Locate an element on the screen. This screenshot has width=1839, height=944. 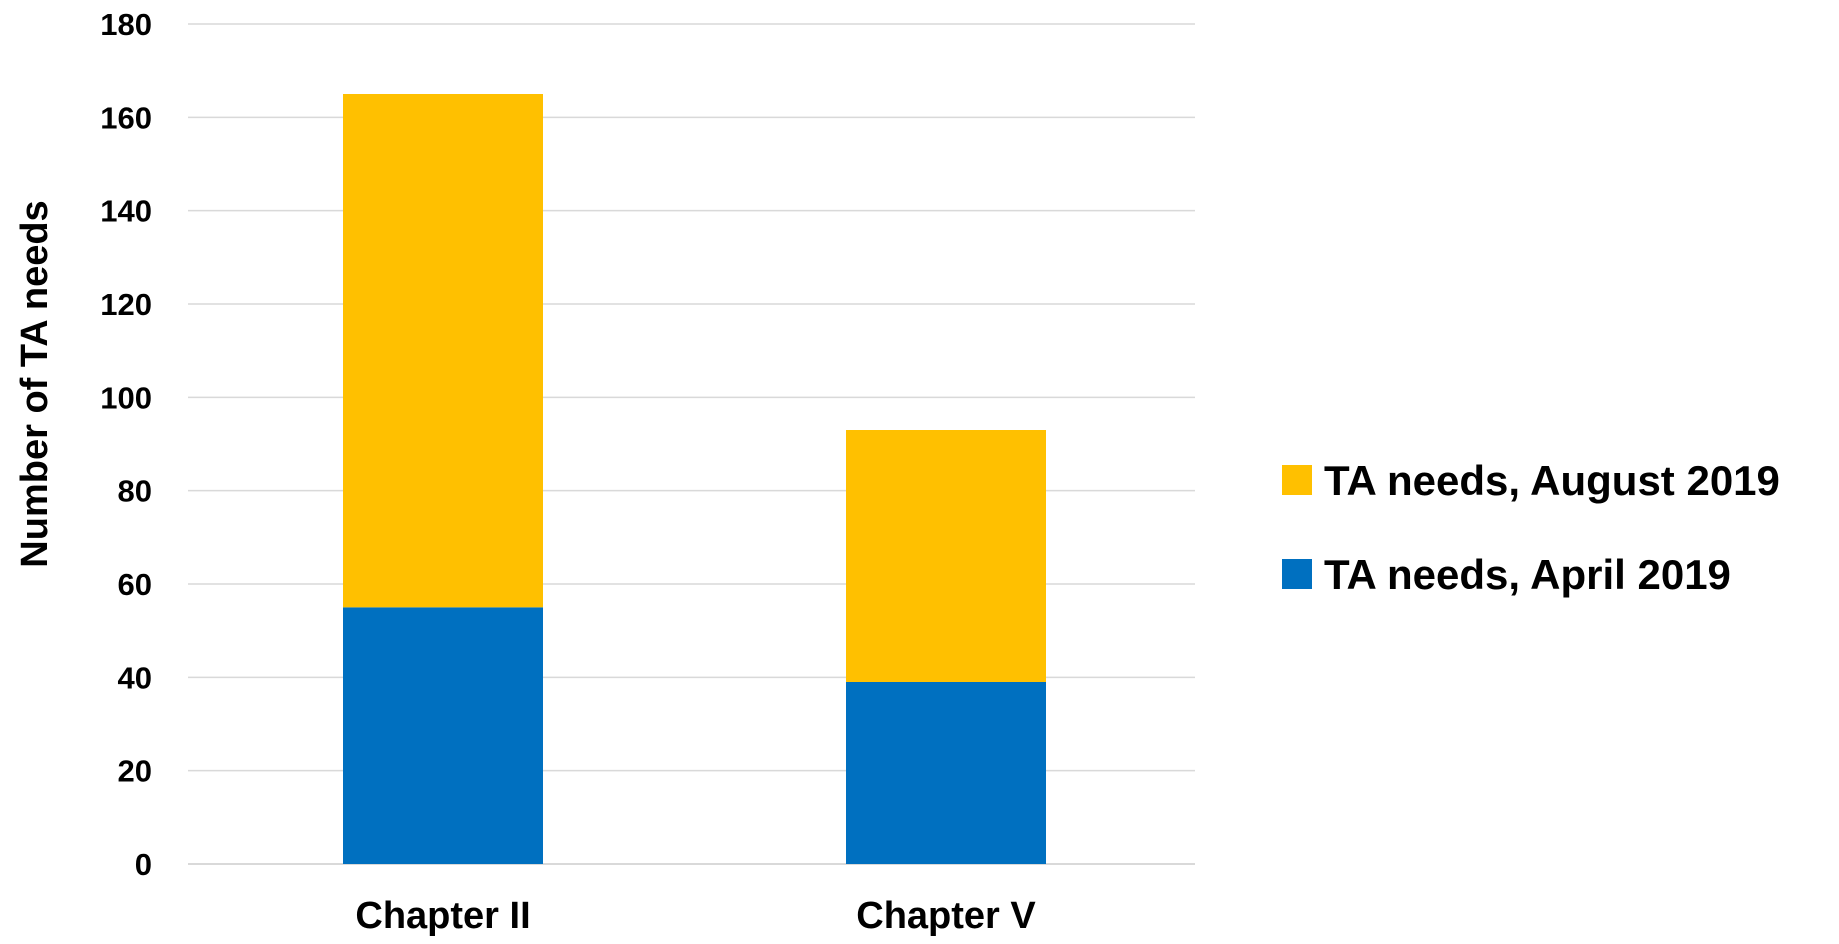
bar-segment-april-chapter-ii is located at coordinates (443, 735).